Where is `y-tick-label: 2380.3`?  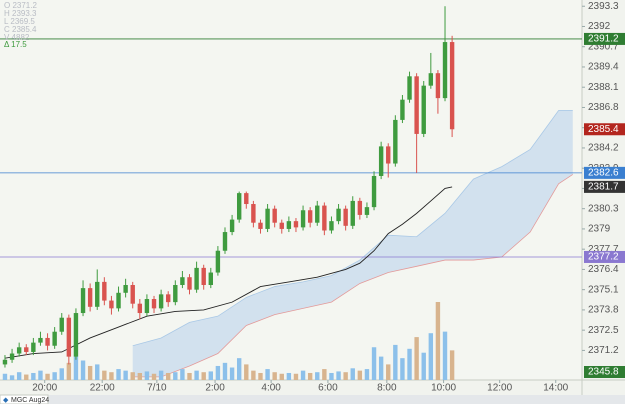 y-tick-label: 2380.3 is located at coordinates (603, 208).